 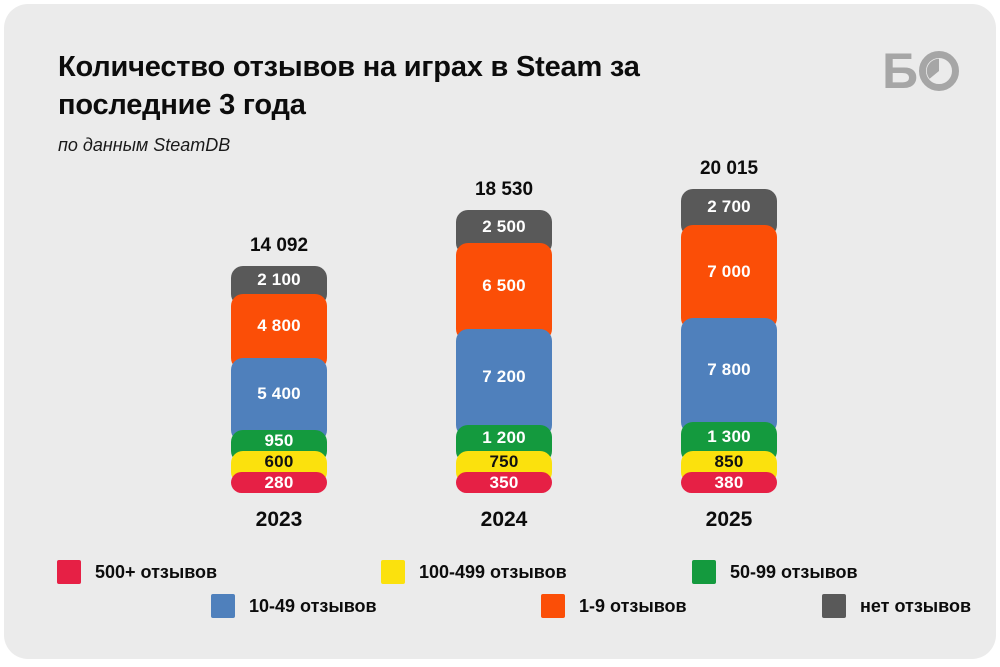 I want to click on bar-group-2024: 18 530 2 500 6 500 7 200 1 200 750 350 2024, so click(x=504, y=342).